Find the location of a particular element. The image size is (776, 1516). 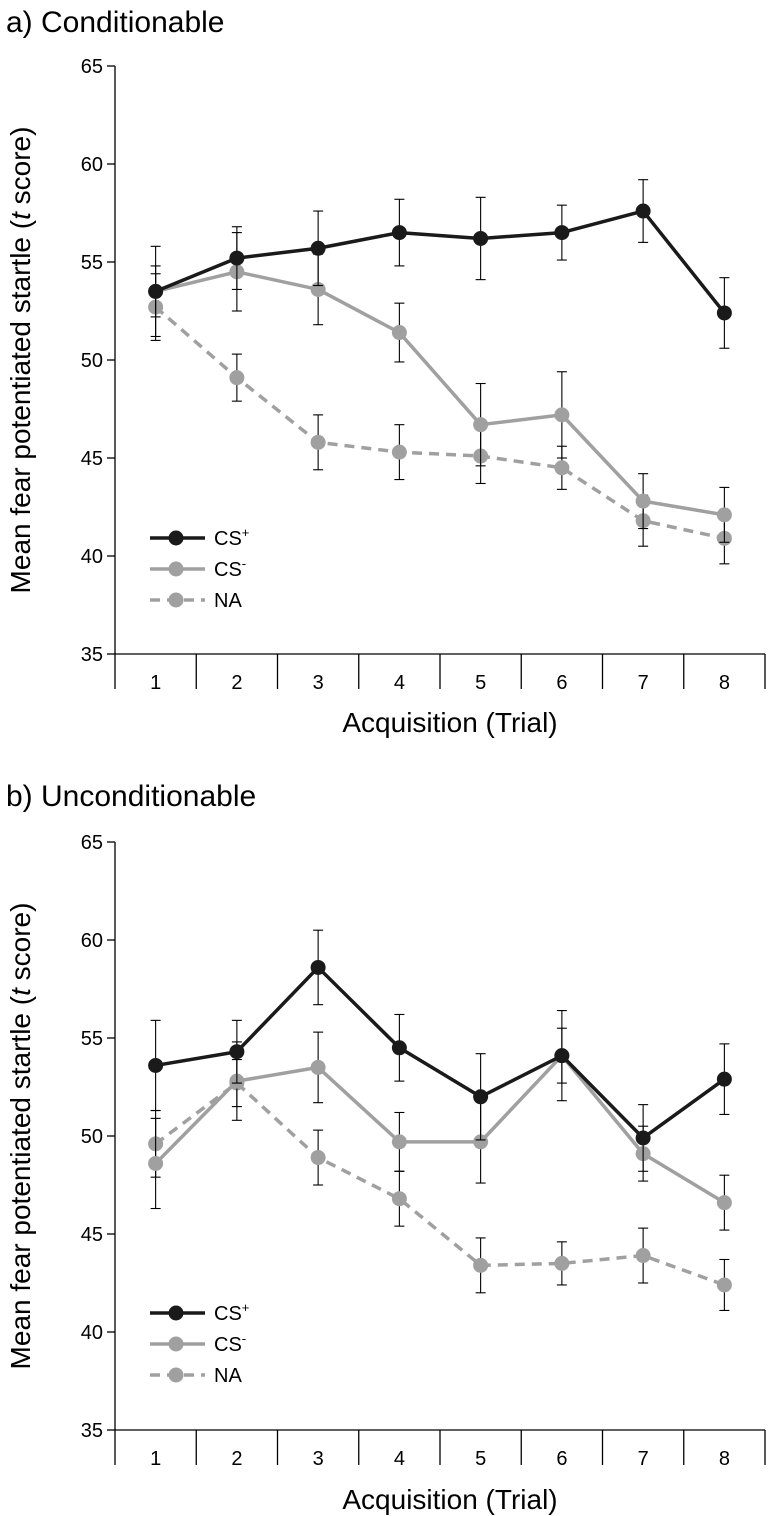

series-cs-minus is located at coordinates (440, 1120).